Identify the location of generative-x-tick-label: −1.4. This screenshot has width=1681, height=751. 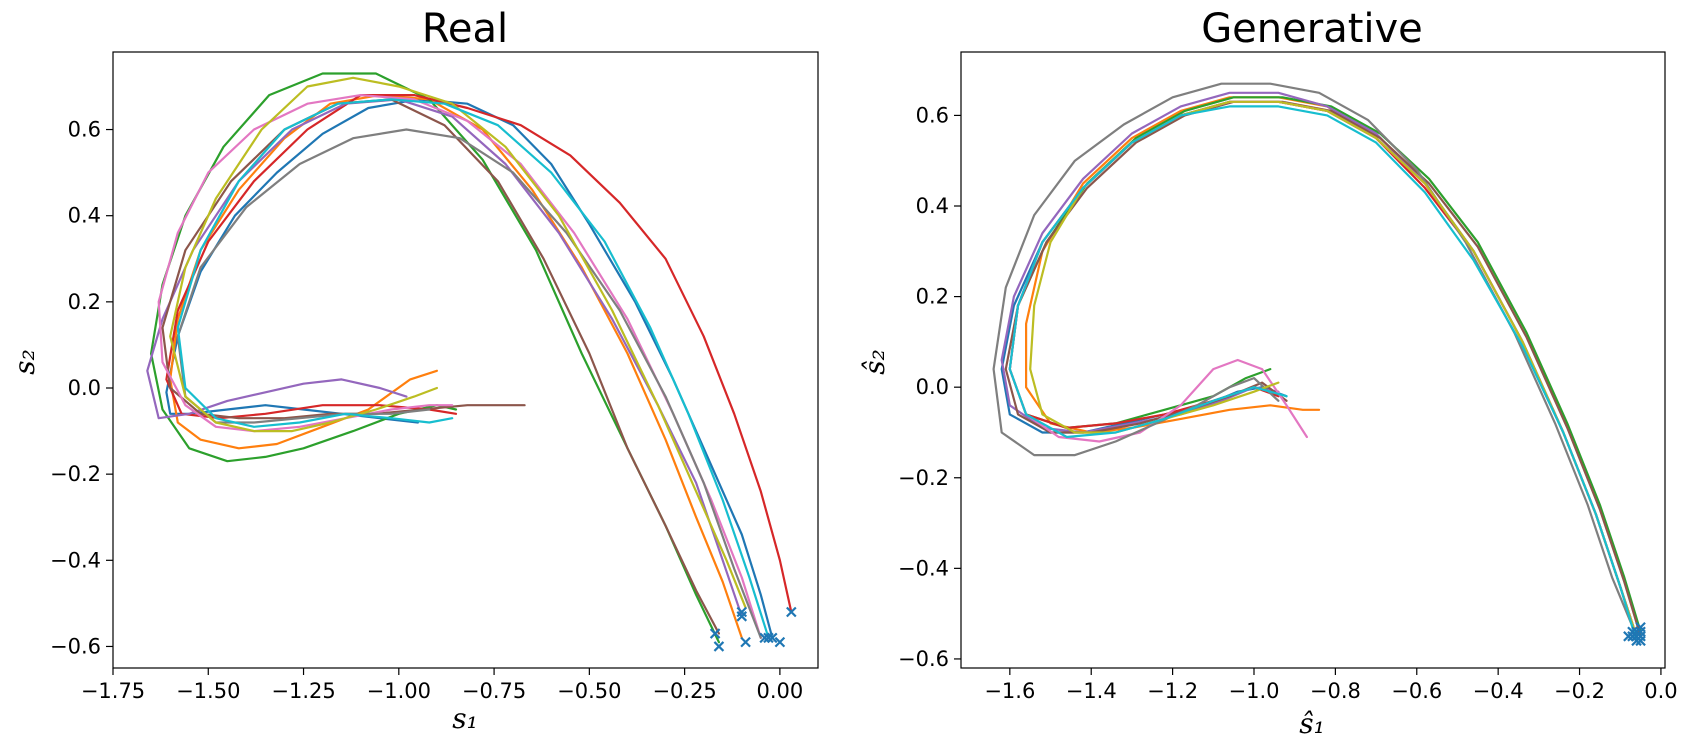
(1091, 691).